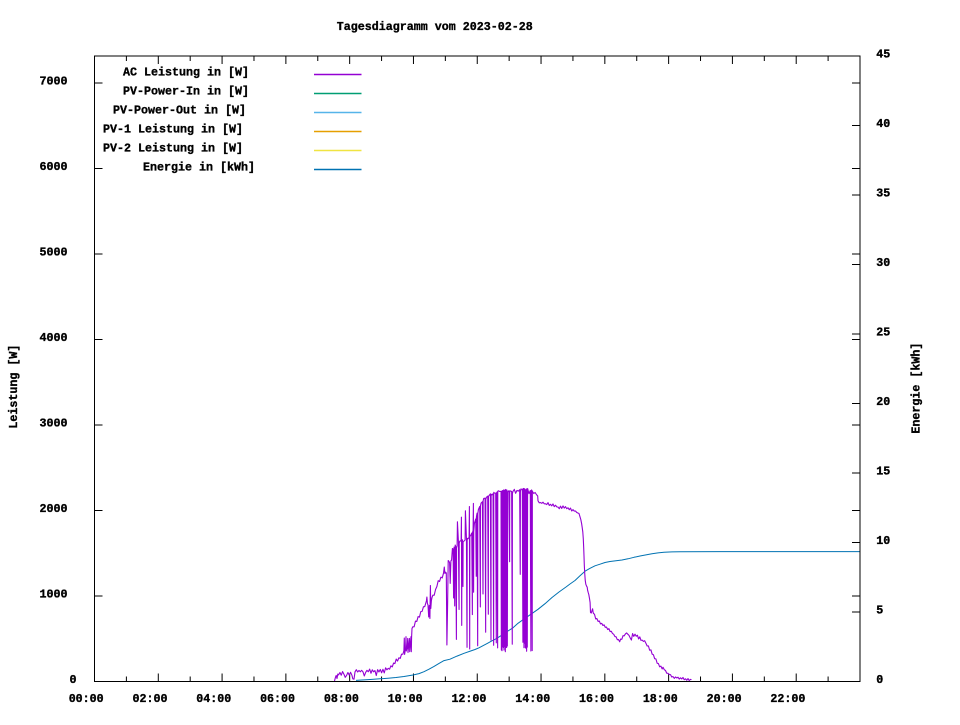  Describe the element at coordinates (883, 333) in the screenshot. I see `svg-text: 25` at that location.